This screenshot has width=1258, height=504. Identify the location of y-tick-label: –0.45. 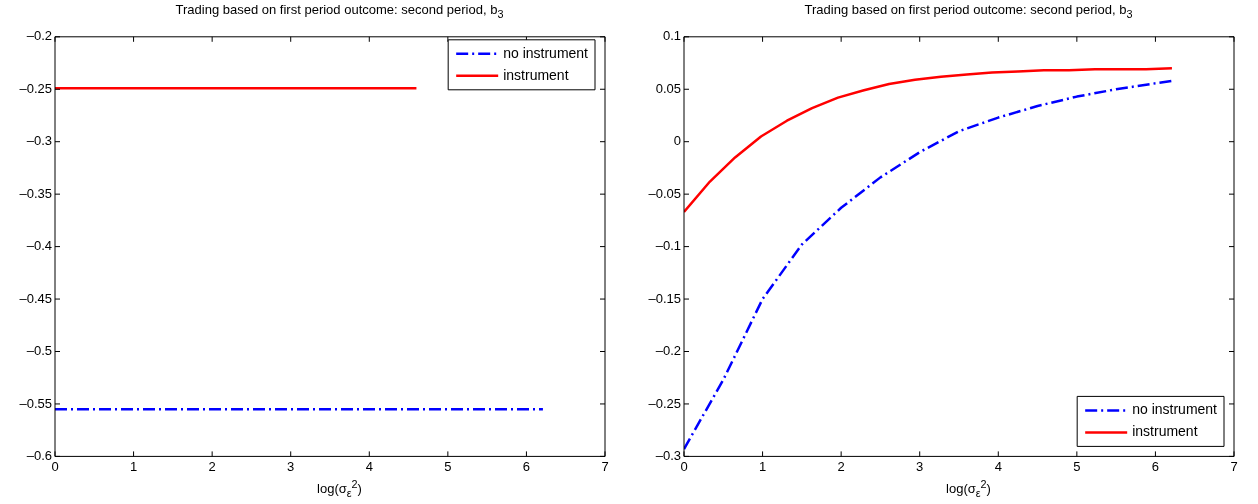
(35, 298).